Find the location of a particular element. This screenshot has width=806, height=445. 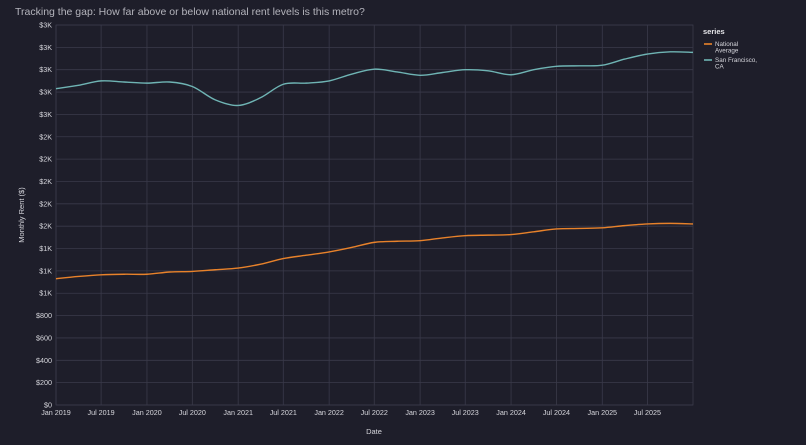

y-tick-label: $800 is located at coordinates (44, 315).